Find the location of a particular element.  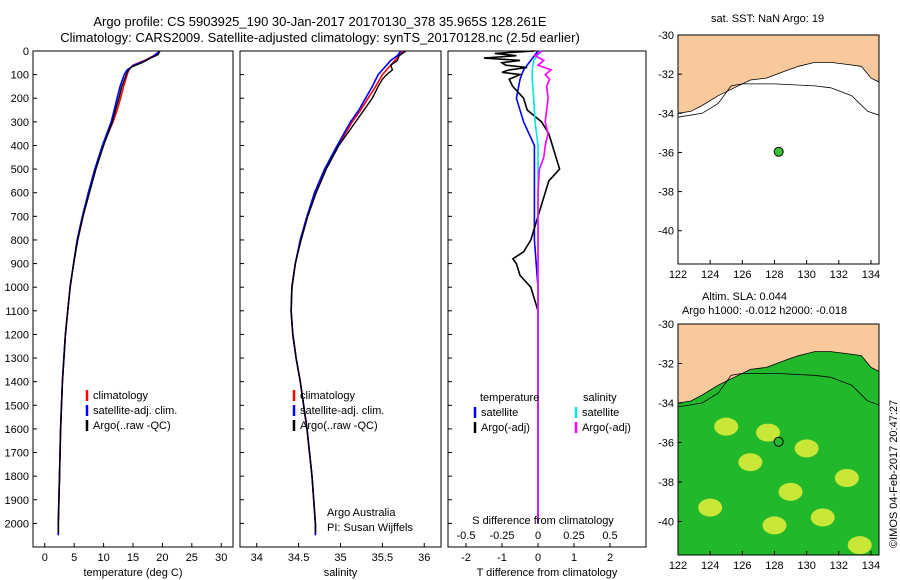

x-tick-label: 20 is located at coordinates (162, 558).